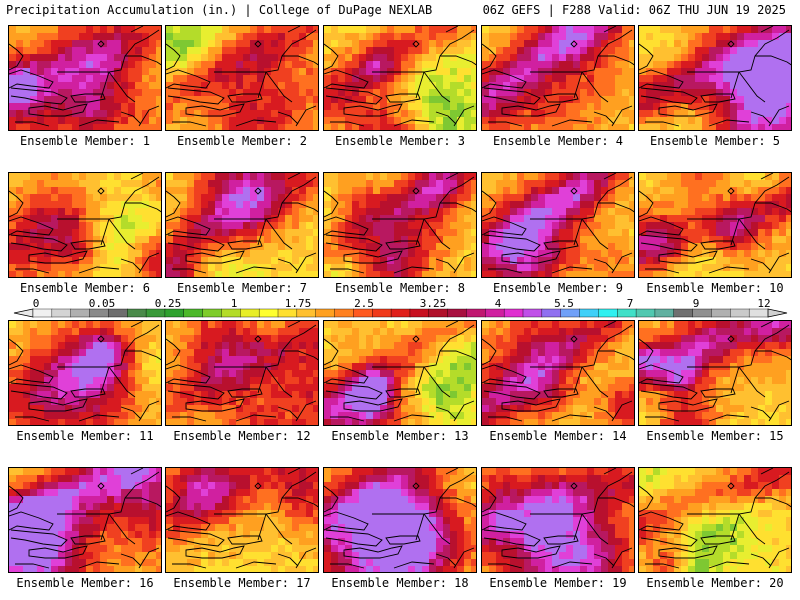 Image resolution: width=800 pixels, height=600 pixels. I want to click on colorbar-tick-label: 0, so click(36, 303).